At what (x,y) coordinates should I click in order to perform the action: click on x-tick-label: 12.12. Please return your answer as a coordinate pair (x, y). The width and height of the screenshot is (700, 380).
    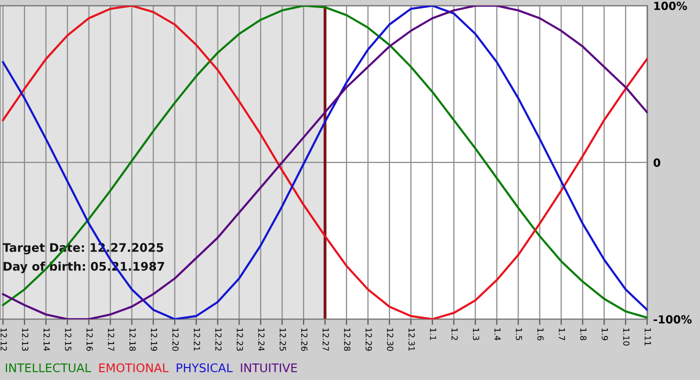
    Looking at the image, I should click on (3, 339).